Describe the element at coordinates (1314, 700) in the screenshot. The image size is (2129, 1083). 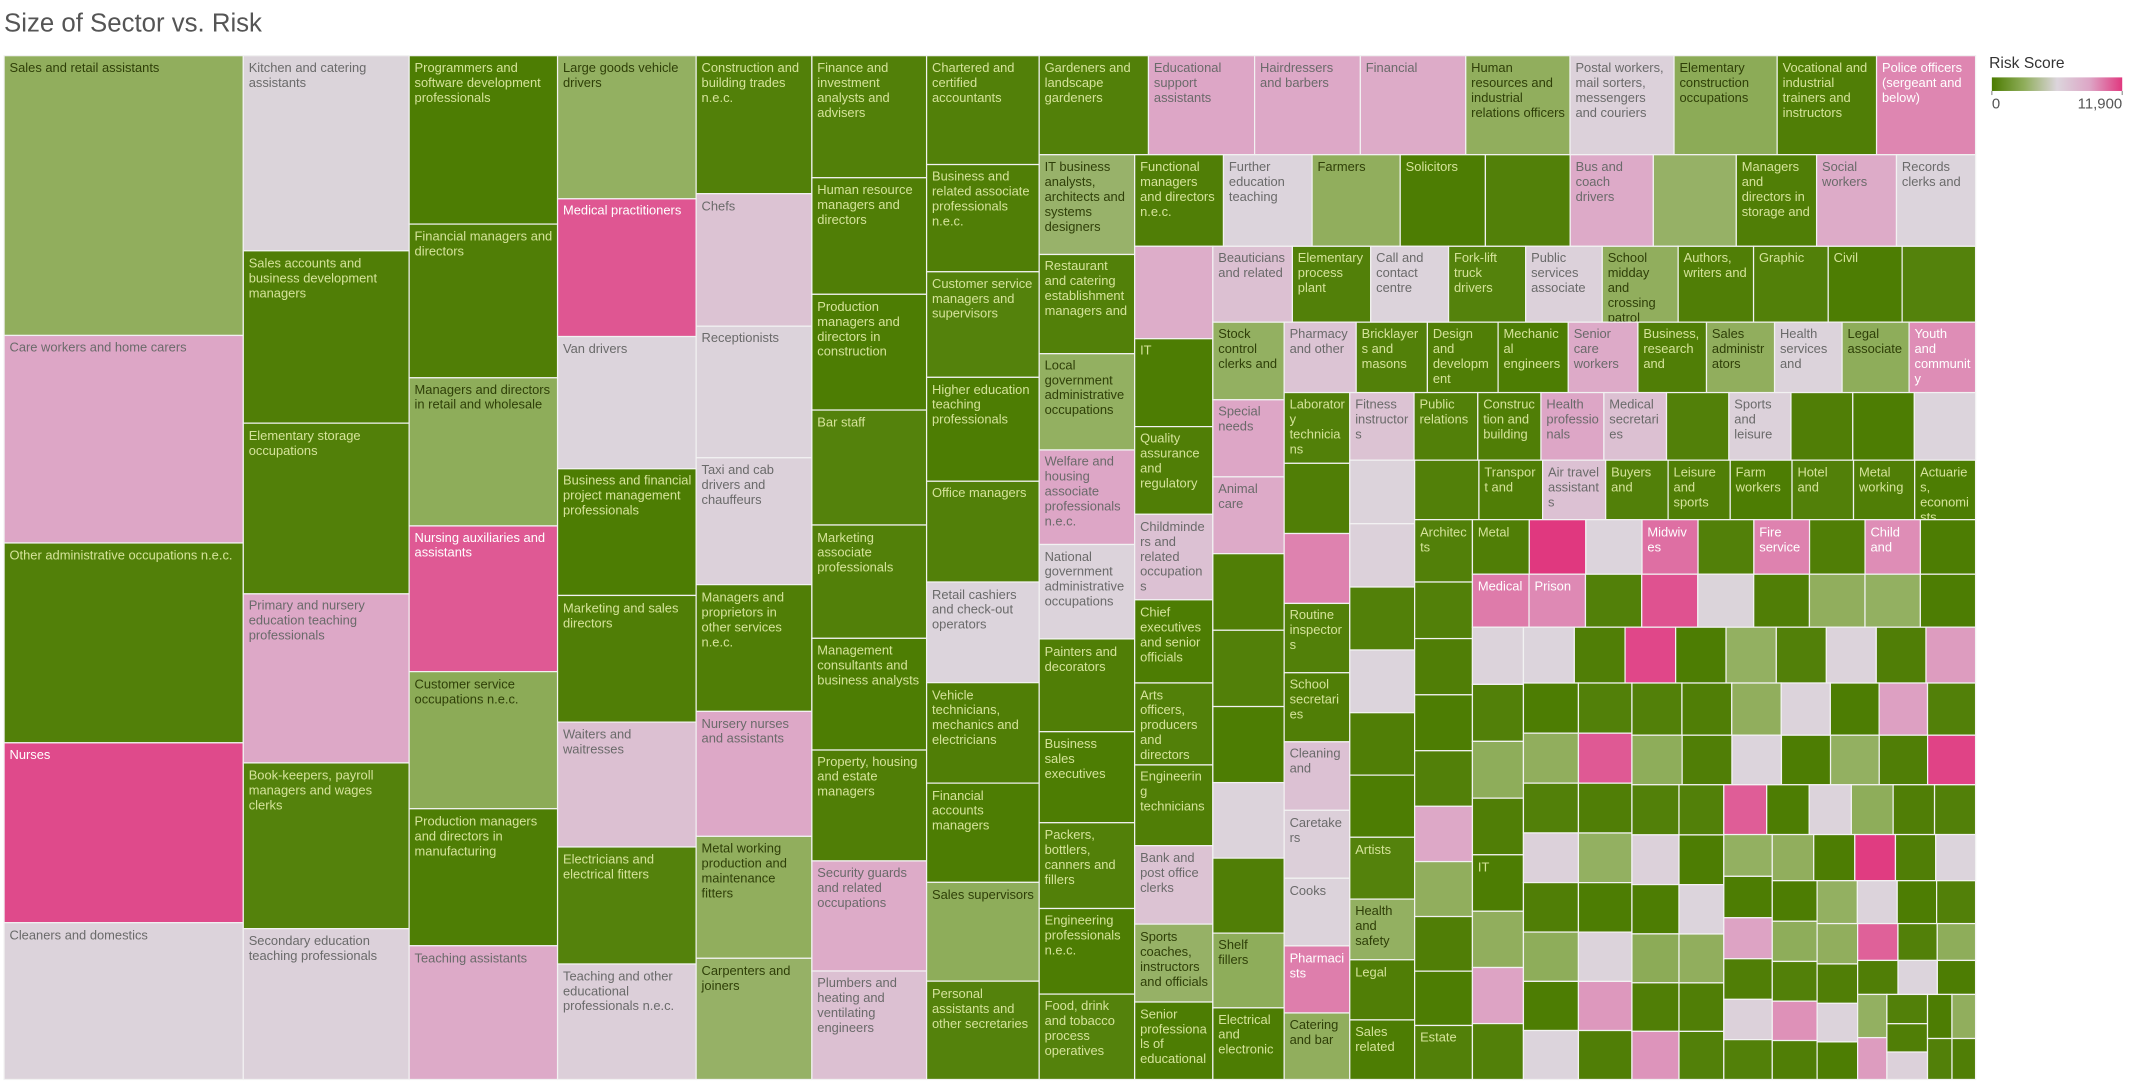
I see `cell-label-box: School secretaries` at that location.